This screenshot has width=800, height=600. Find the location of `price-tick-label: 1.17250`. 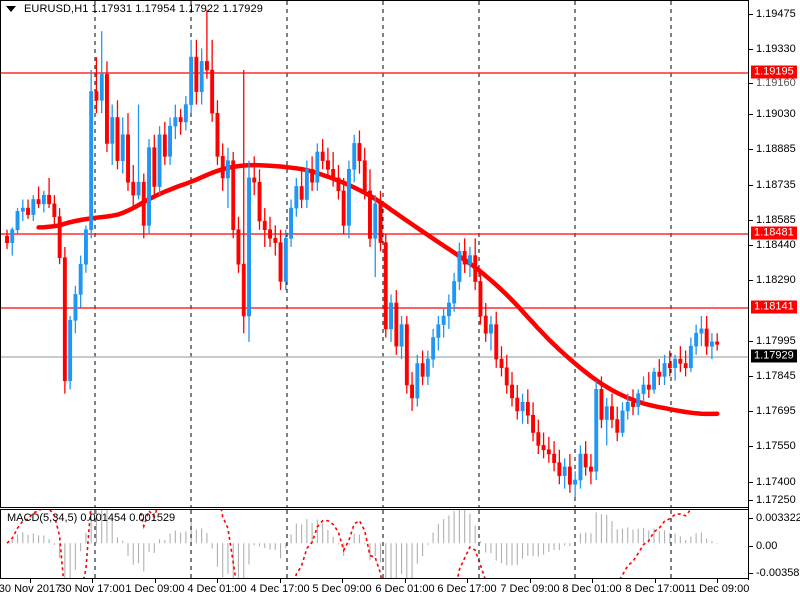

price-tick-label: 1.17250 is located at coordinates (776, 500).